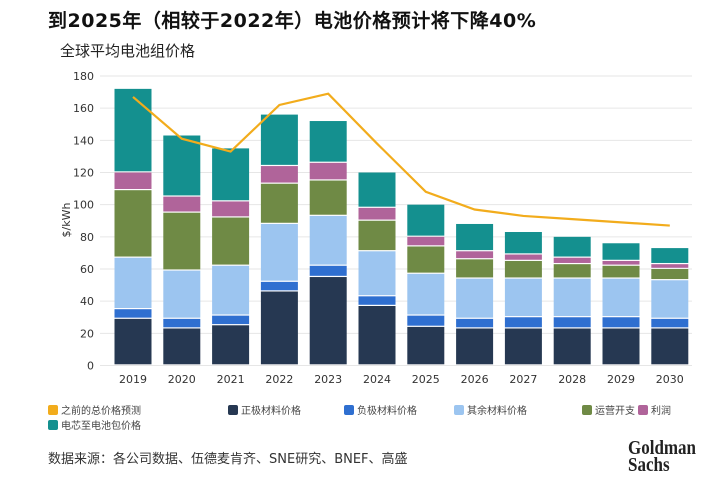 This screenshot has width=720, height=498. What do you see at coordinates (475, 379) in the screenshot?
I see `x-tick-label: 2026` at bounding box center [475, 379].